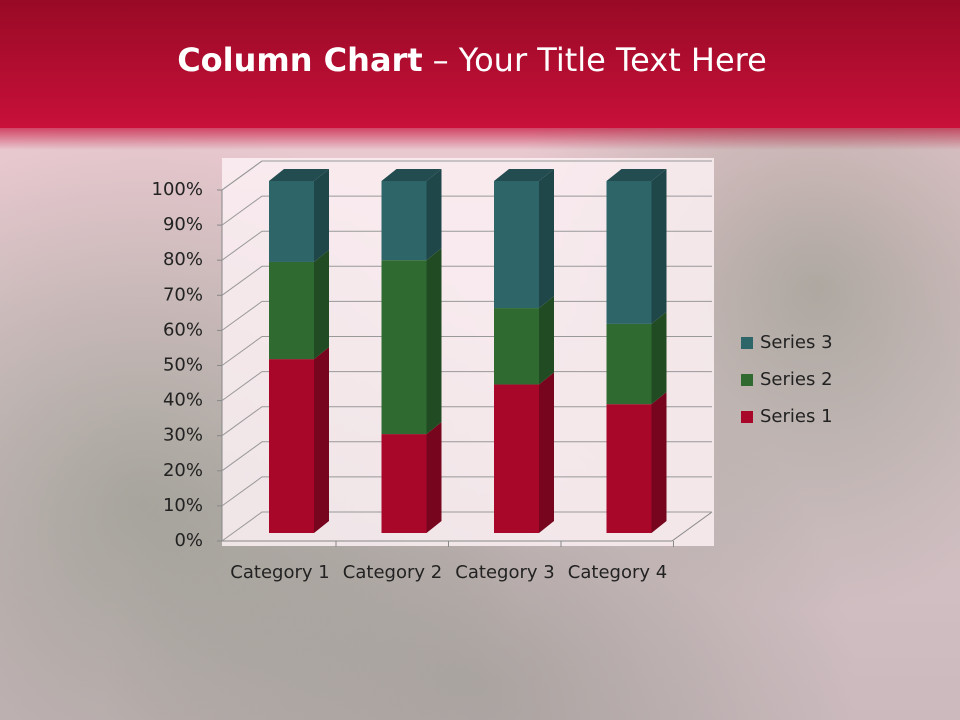 Image resolution: width=960 pixels, height=720 pixels. I want to click on legend-label: Series 2, so click(796, 379).